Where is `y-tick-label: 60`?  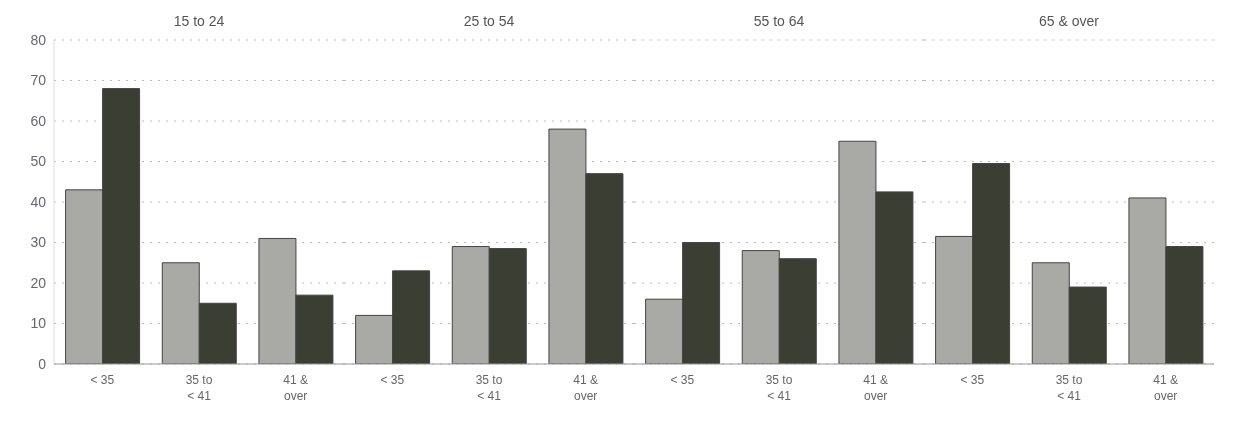 y-tick-label: 60 is located at coordinates (38, 120).